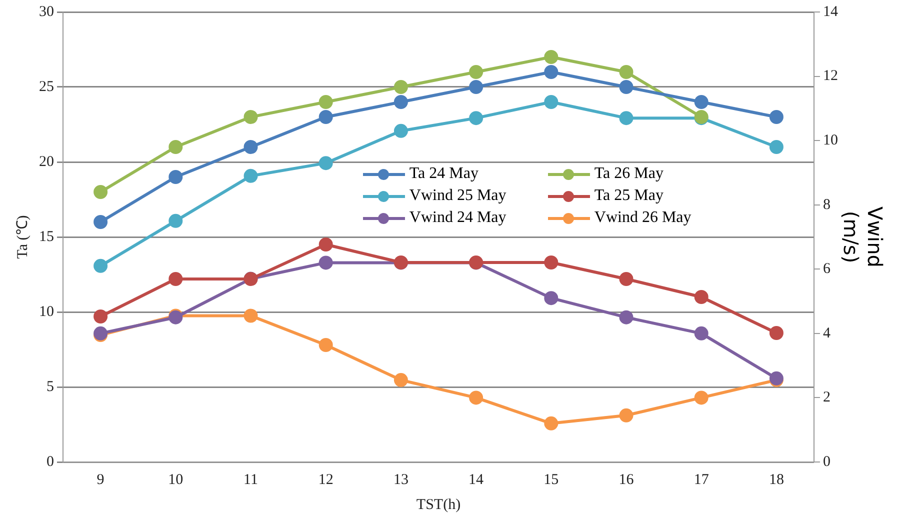  What do you see at coordinates (863, 237) in the screenshot?
I see `y2-axis-title: Vwind (m/s)` at bounding box center [863, 237].